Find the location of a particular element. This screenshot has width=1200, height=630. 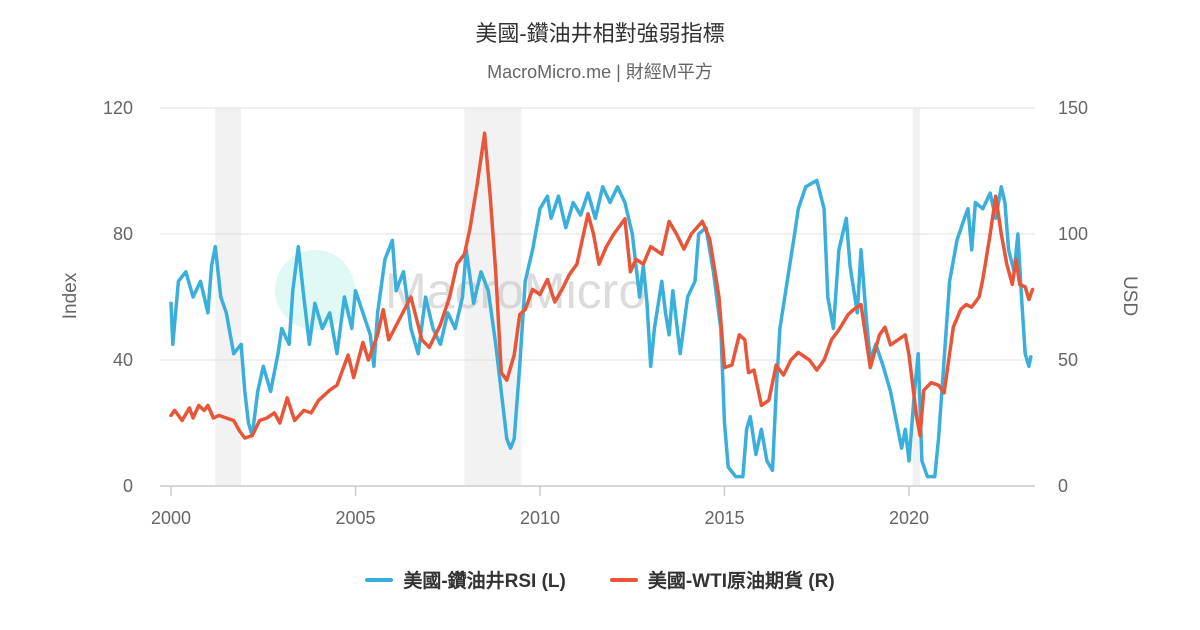

x-tick-label: 2020 is located at coordinates (909, 518).